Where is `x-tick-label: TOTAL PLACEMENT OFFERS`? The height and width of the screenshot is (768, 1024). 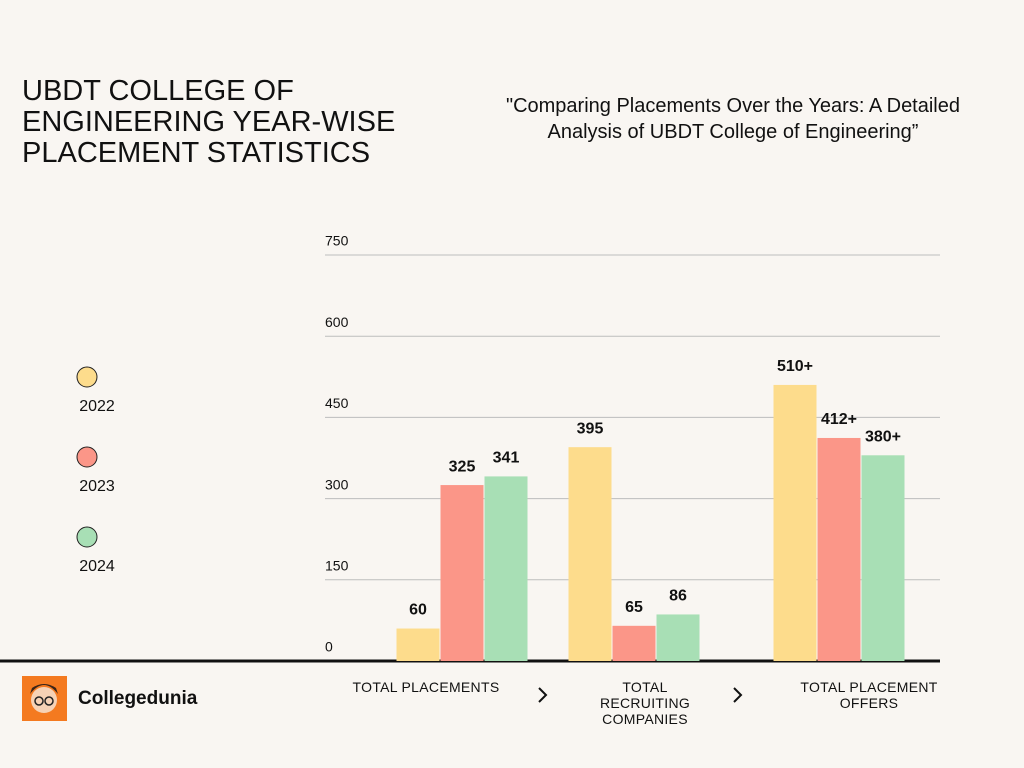 x-tick-label: TOTAL PLACEMENT OFFERS is located at coordinates (869, 695).